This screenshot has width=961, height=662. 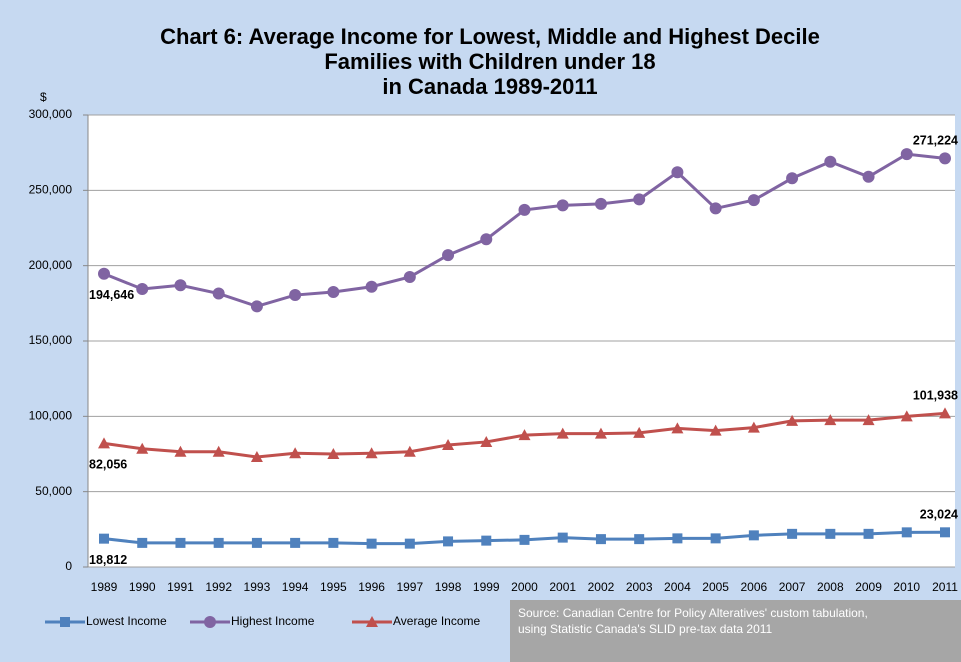 What do you see at coordinates (104, 587) in the screenshot?
I see `x-tick-label: 1989` at bounding box center [104, 587].